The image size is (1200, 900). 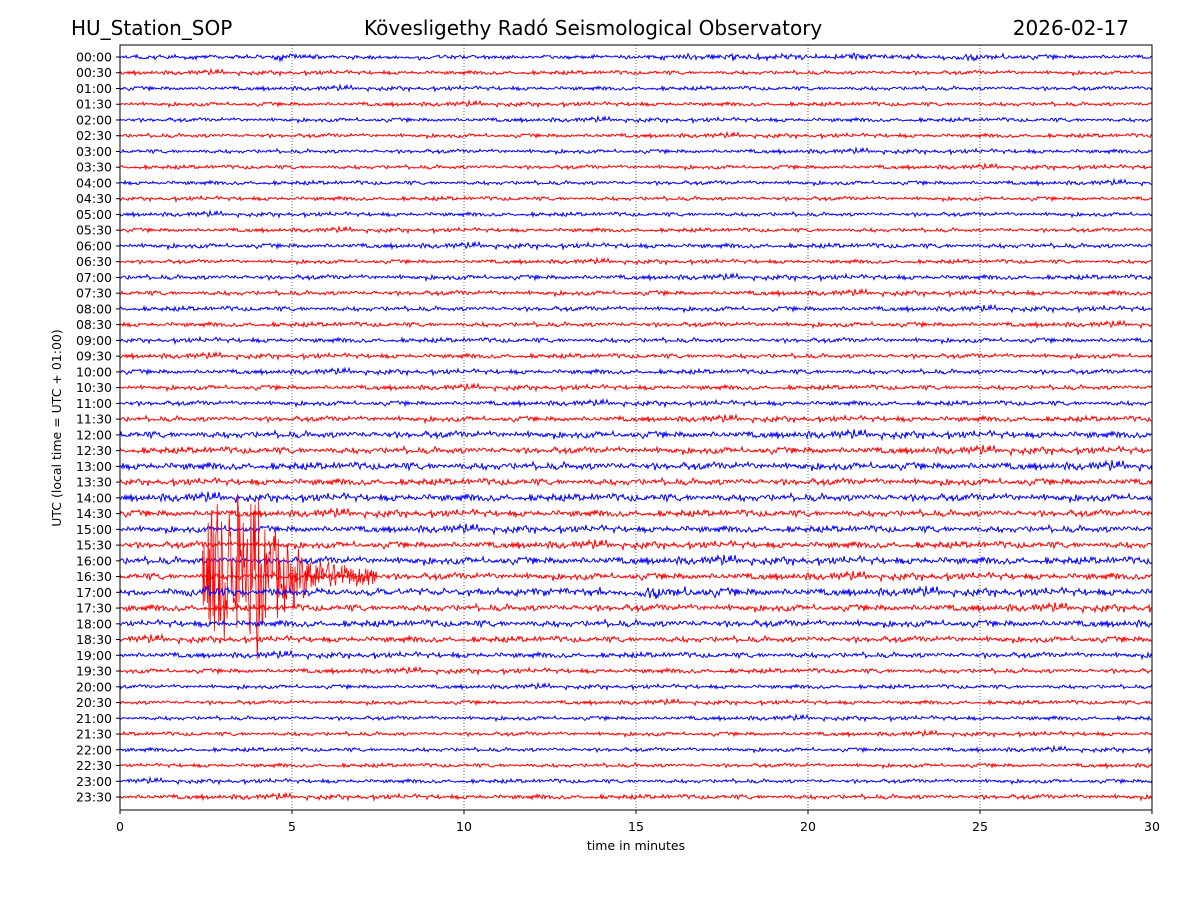 I want to click on trace-21:00, so click(x=636, y=717).